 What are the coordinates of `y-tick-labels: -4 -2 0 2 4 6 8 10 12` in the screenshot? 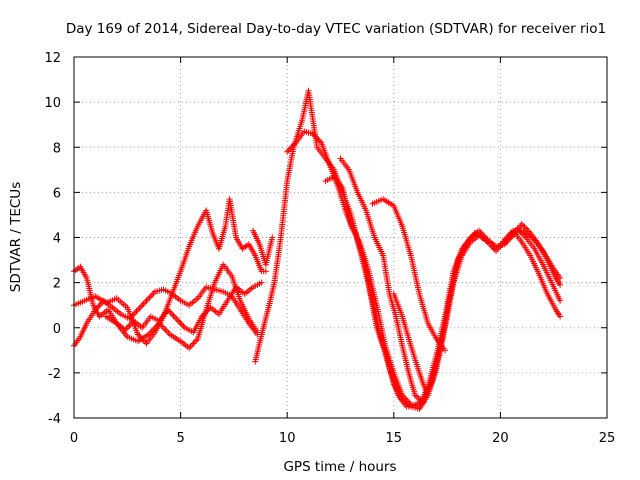 It's located at (52, 239).